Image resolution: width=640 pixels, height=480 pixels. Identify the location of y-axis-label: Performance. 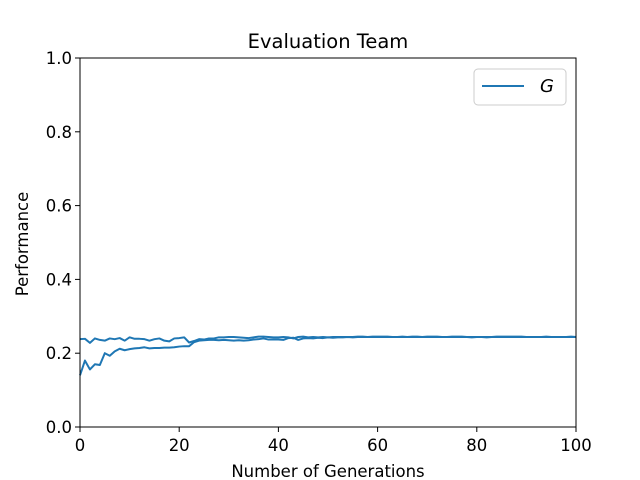
(22, 244).